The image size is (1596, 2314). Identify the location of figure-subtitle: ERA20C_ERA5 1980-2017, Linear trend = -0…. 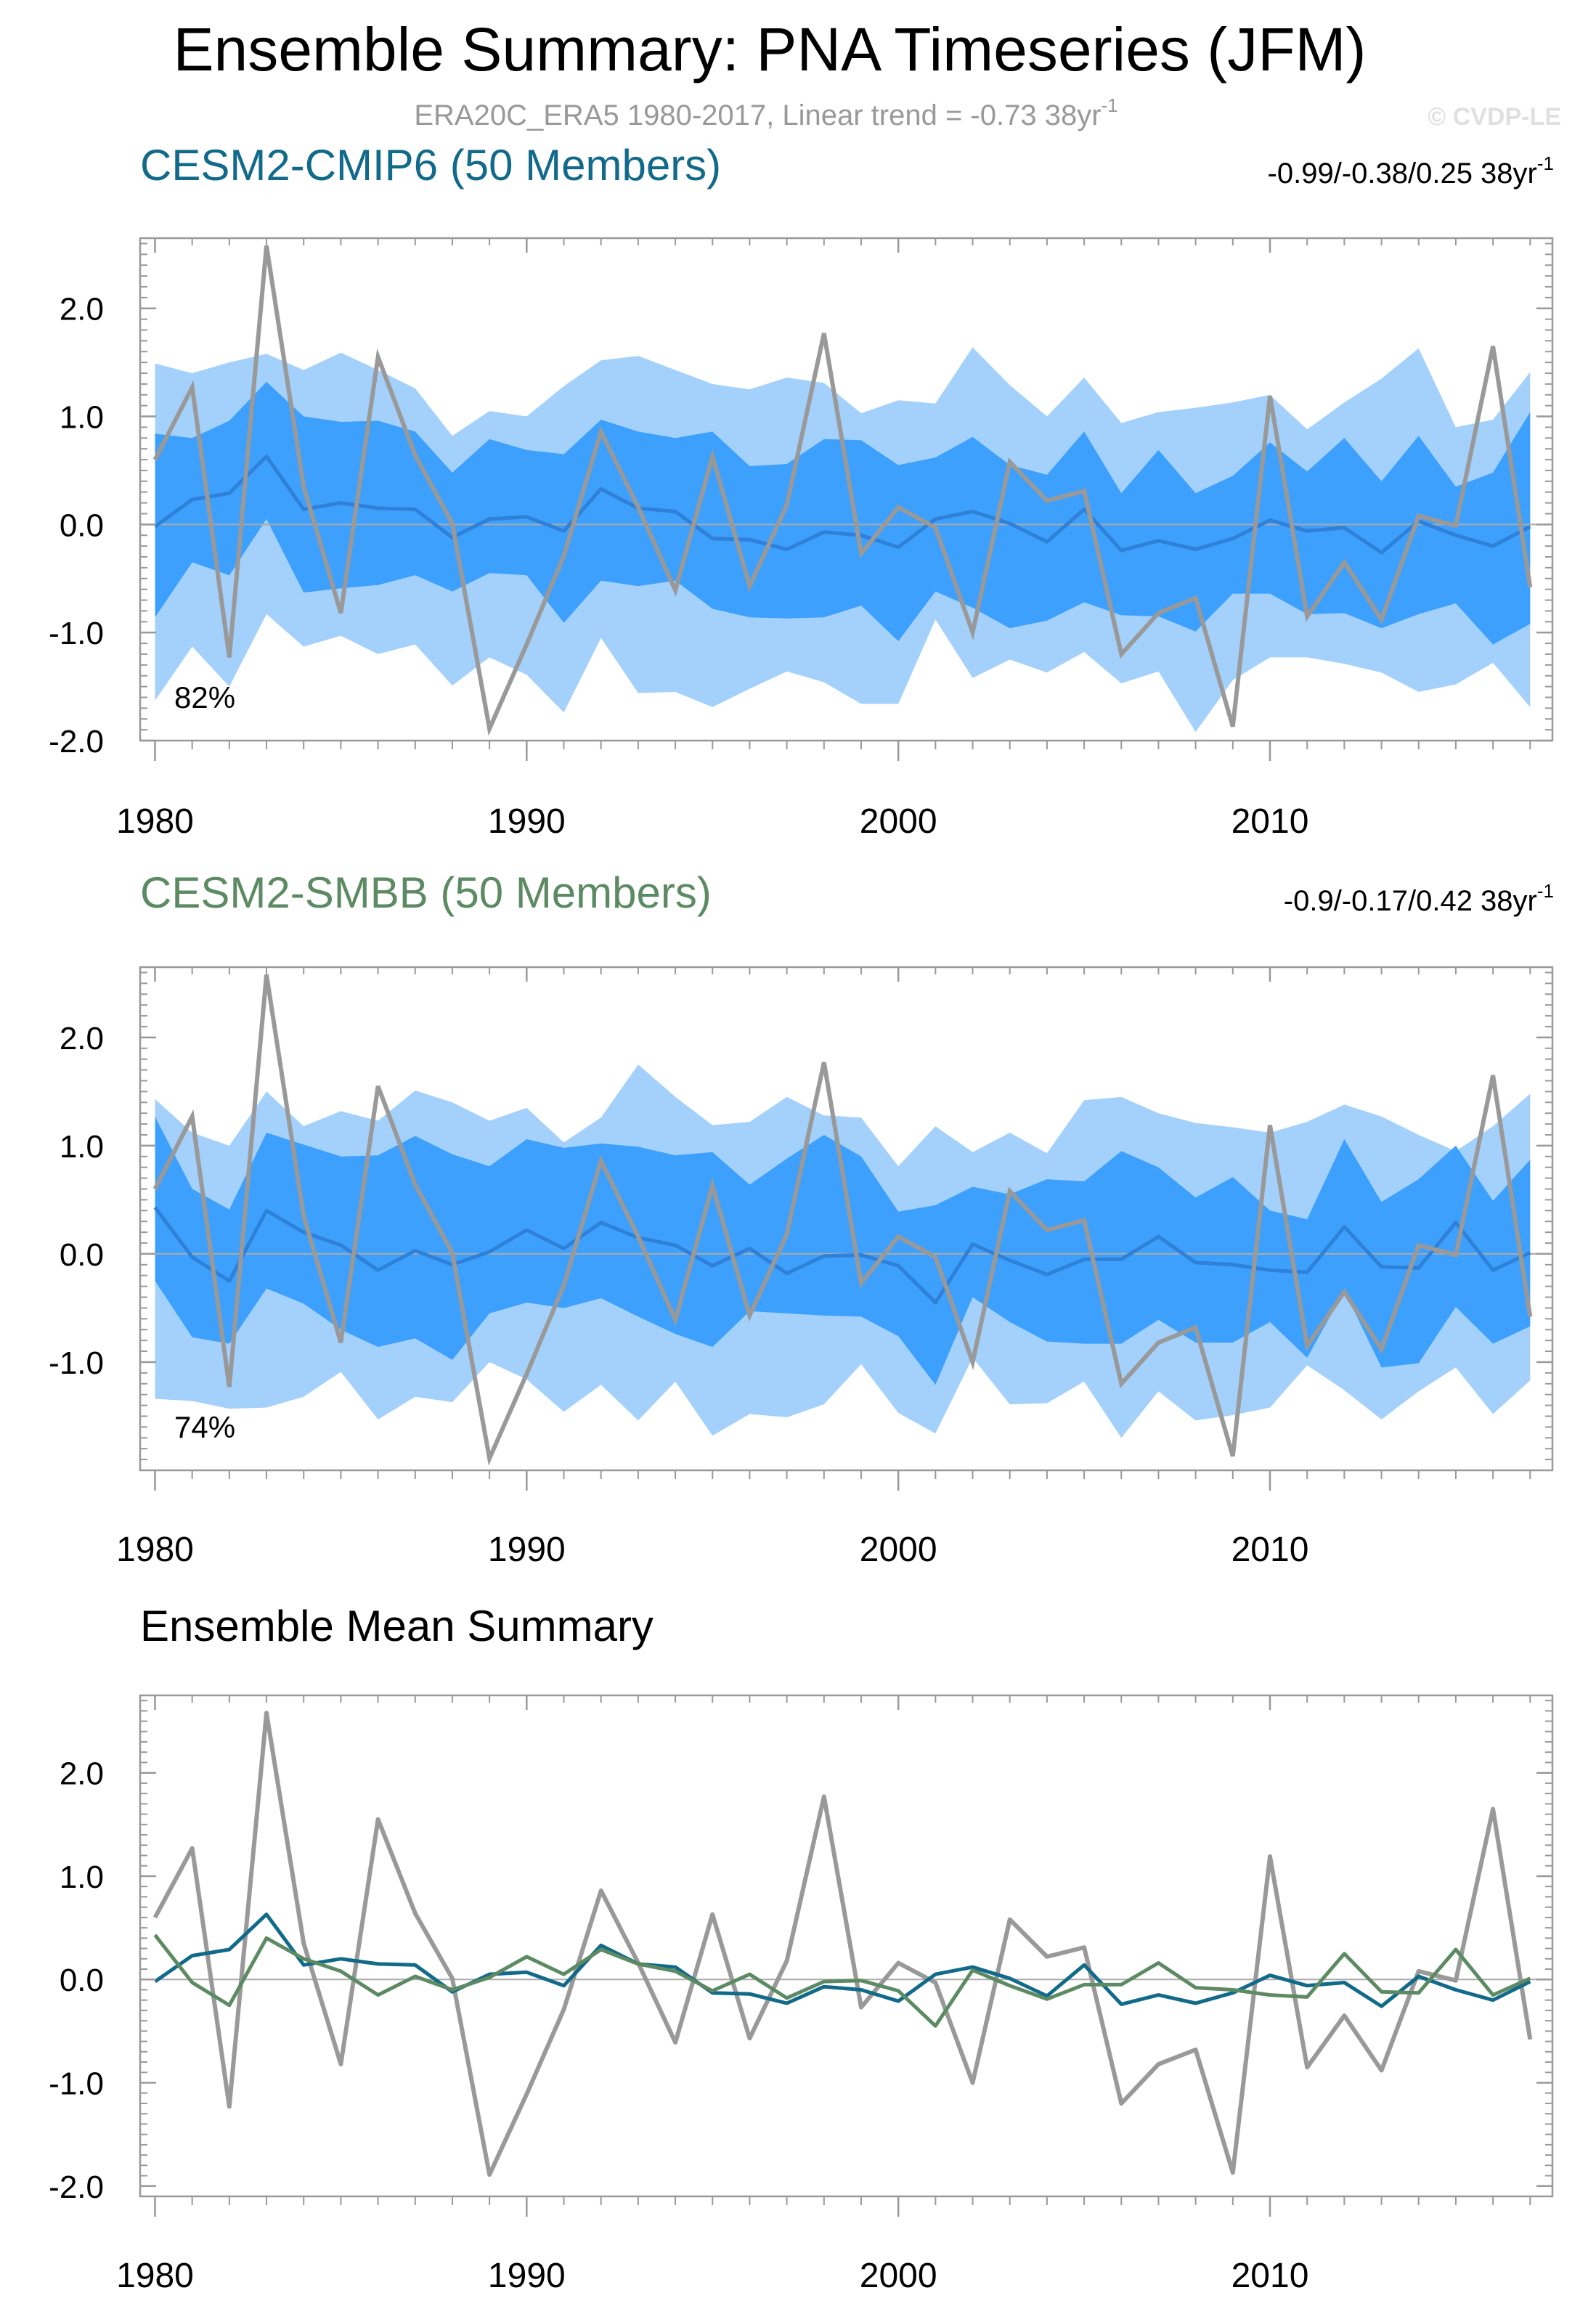
(765, 112).